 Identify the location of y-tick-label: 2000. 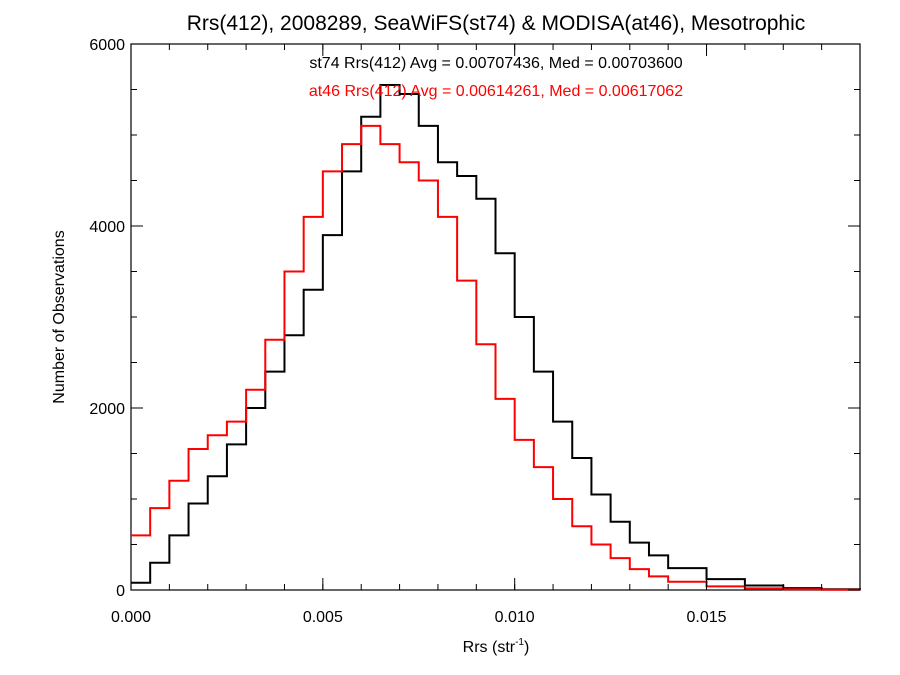
(107, 409).